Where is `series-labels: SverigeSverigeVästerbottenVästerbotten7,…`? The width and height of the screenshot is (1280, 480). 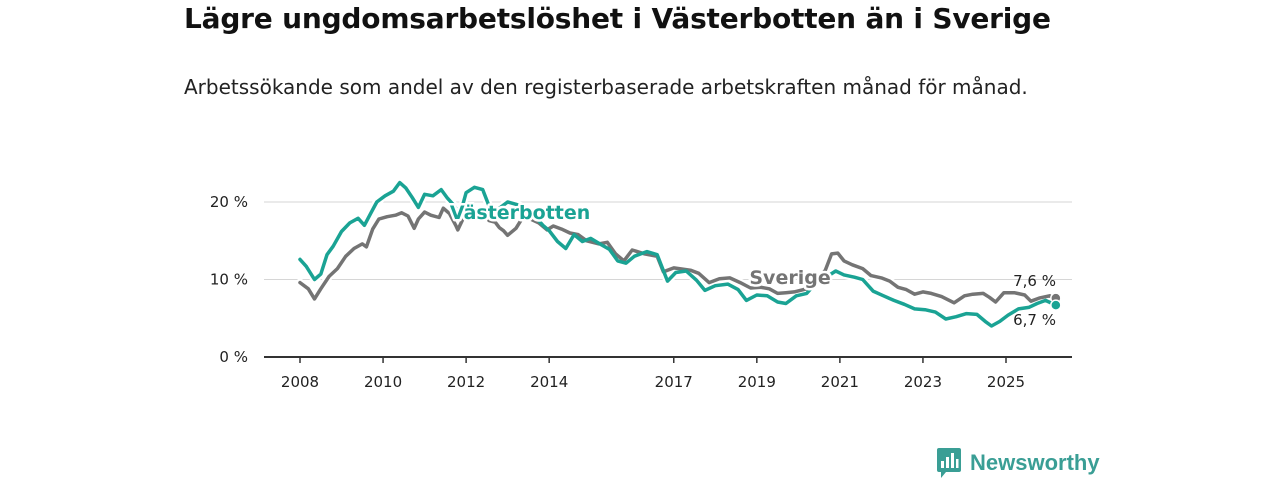
series-labels: SverigeSverigeVästerbottenVästerbotten7,… is located at coordinates (751, 265).